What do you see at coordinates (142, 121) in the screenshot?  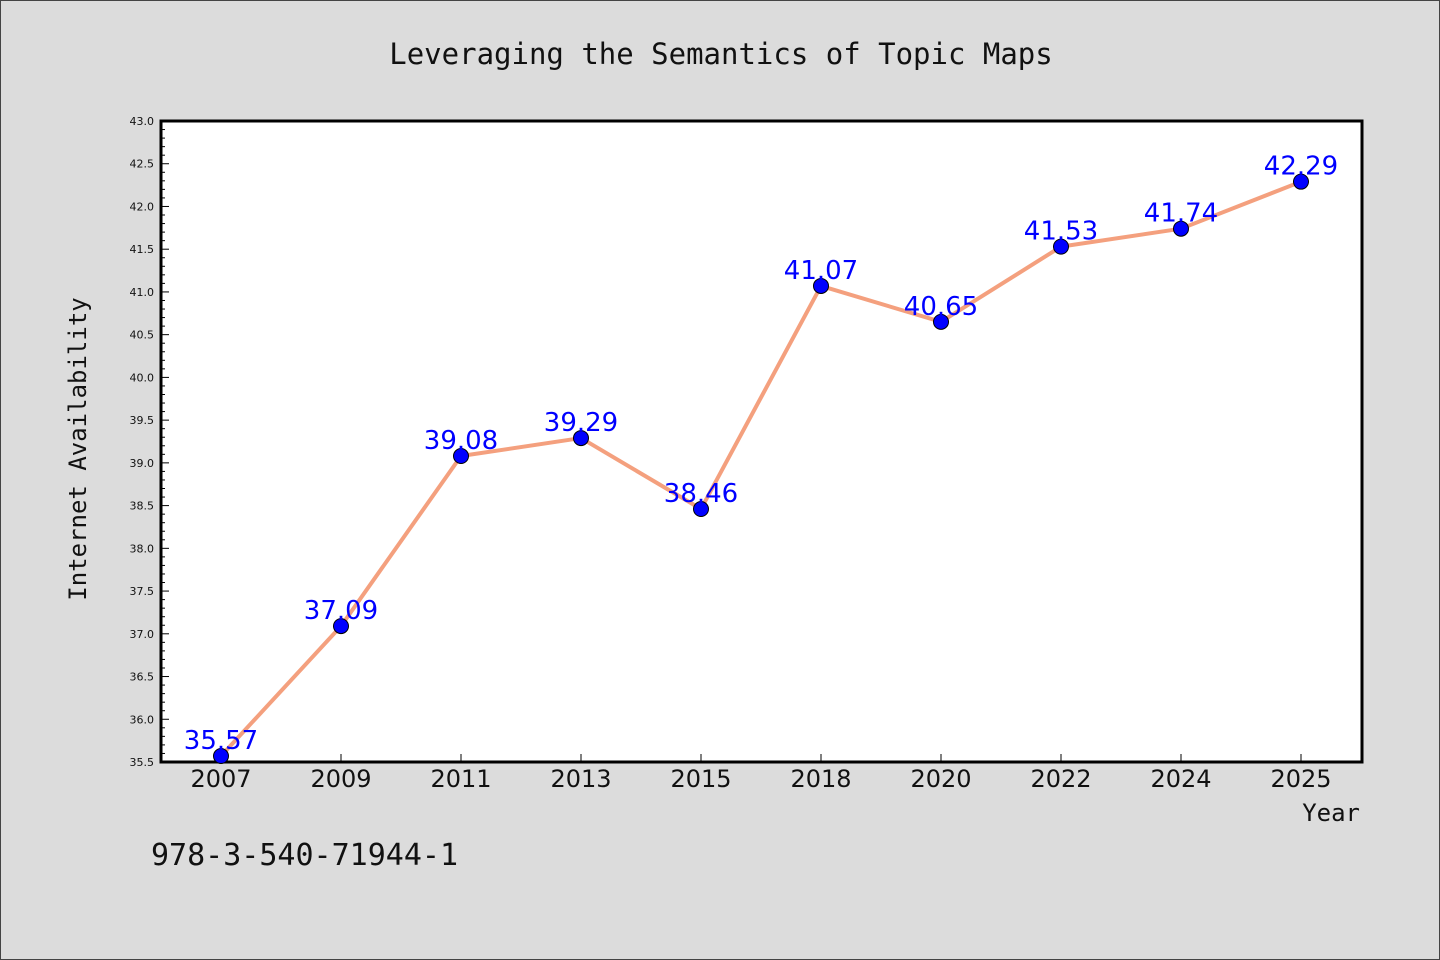 I see `y-tick-label: 43.0` at bounding box center [142, 121].